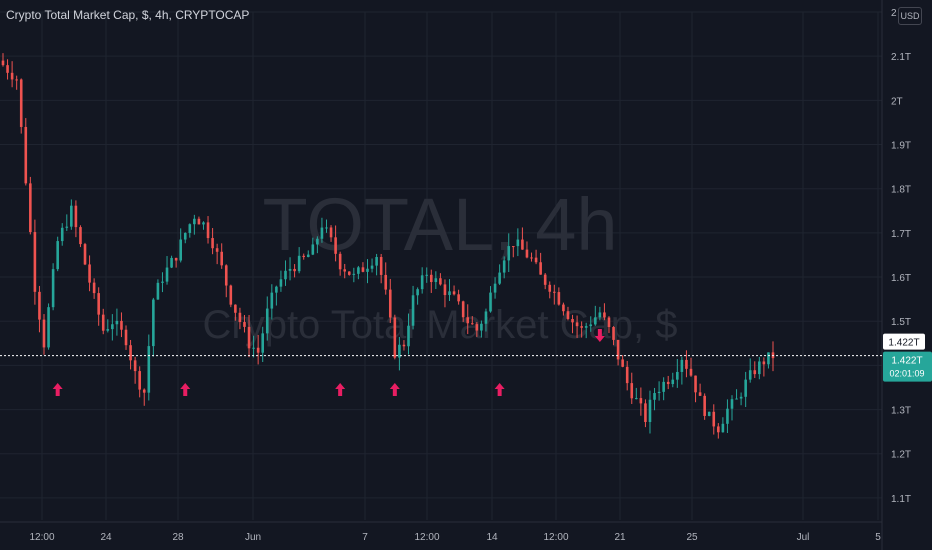 Image resolution: width=932 pixels, height=550 pixels. Describe the element at coordinates (439, 224) in the screenshot. I see `watermark-title: TOTAL, 4h` at that location.